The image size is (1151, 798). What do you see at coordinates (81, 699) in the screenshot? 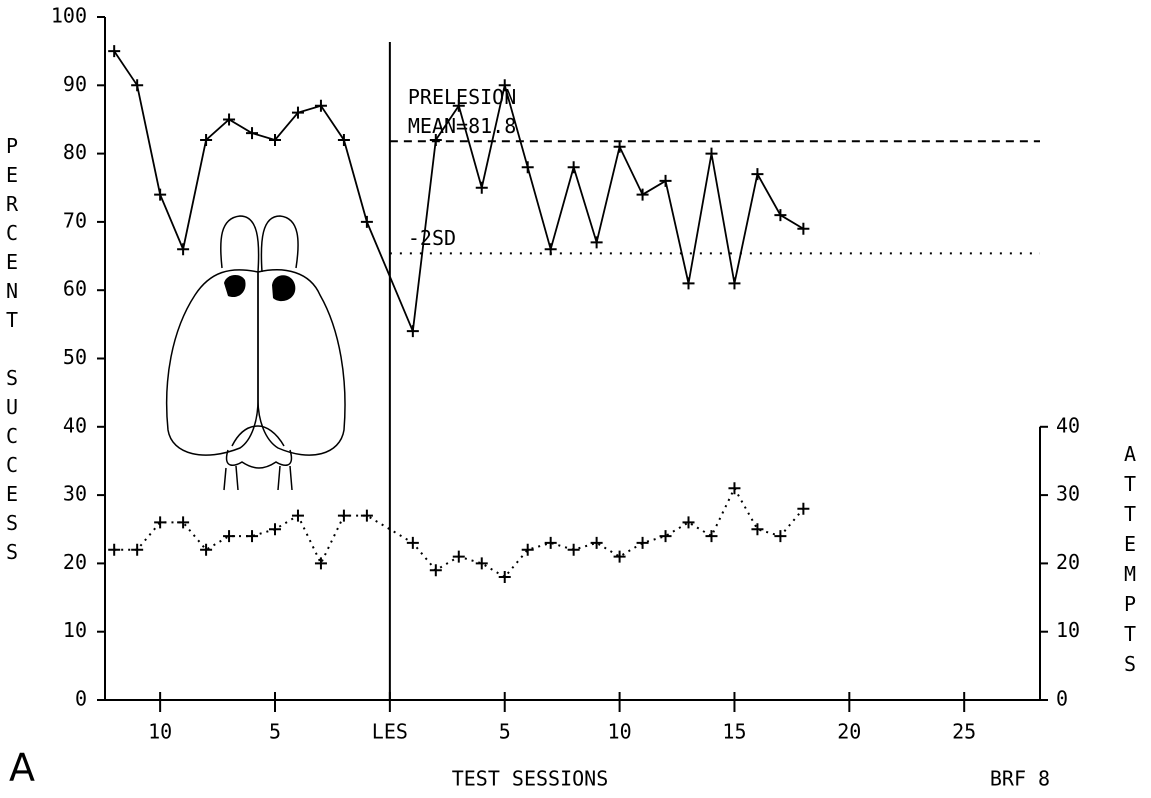
I see `y-tick-label: 0` at bounding box center [81, 699].